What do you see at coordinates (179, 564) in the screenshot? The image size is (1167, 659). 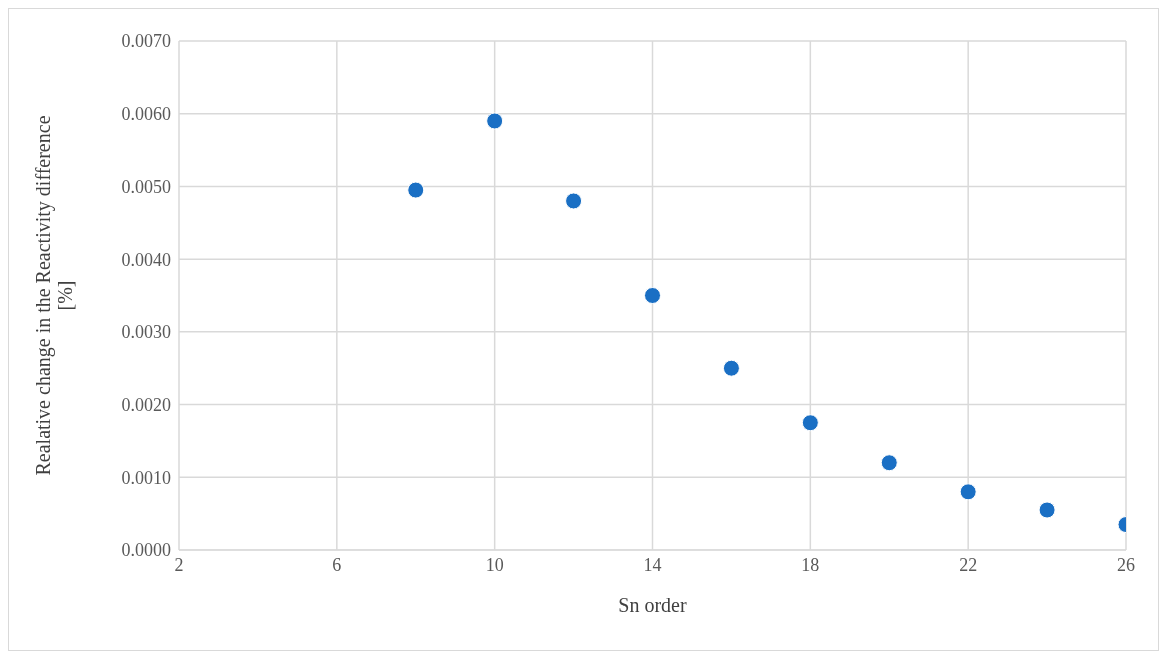 I see `x-tick-label: 2` at bounding box center [179, 564].